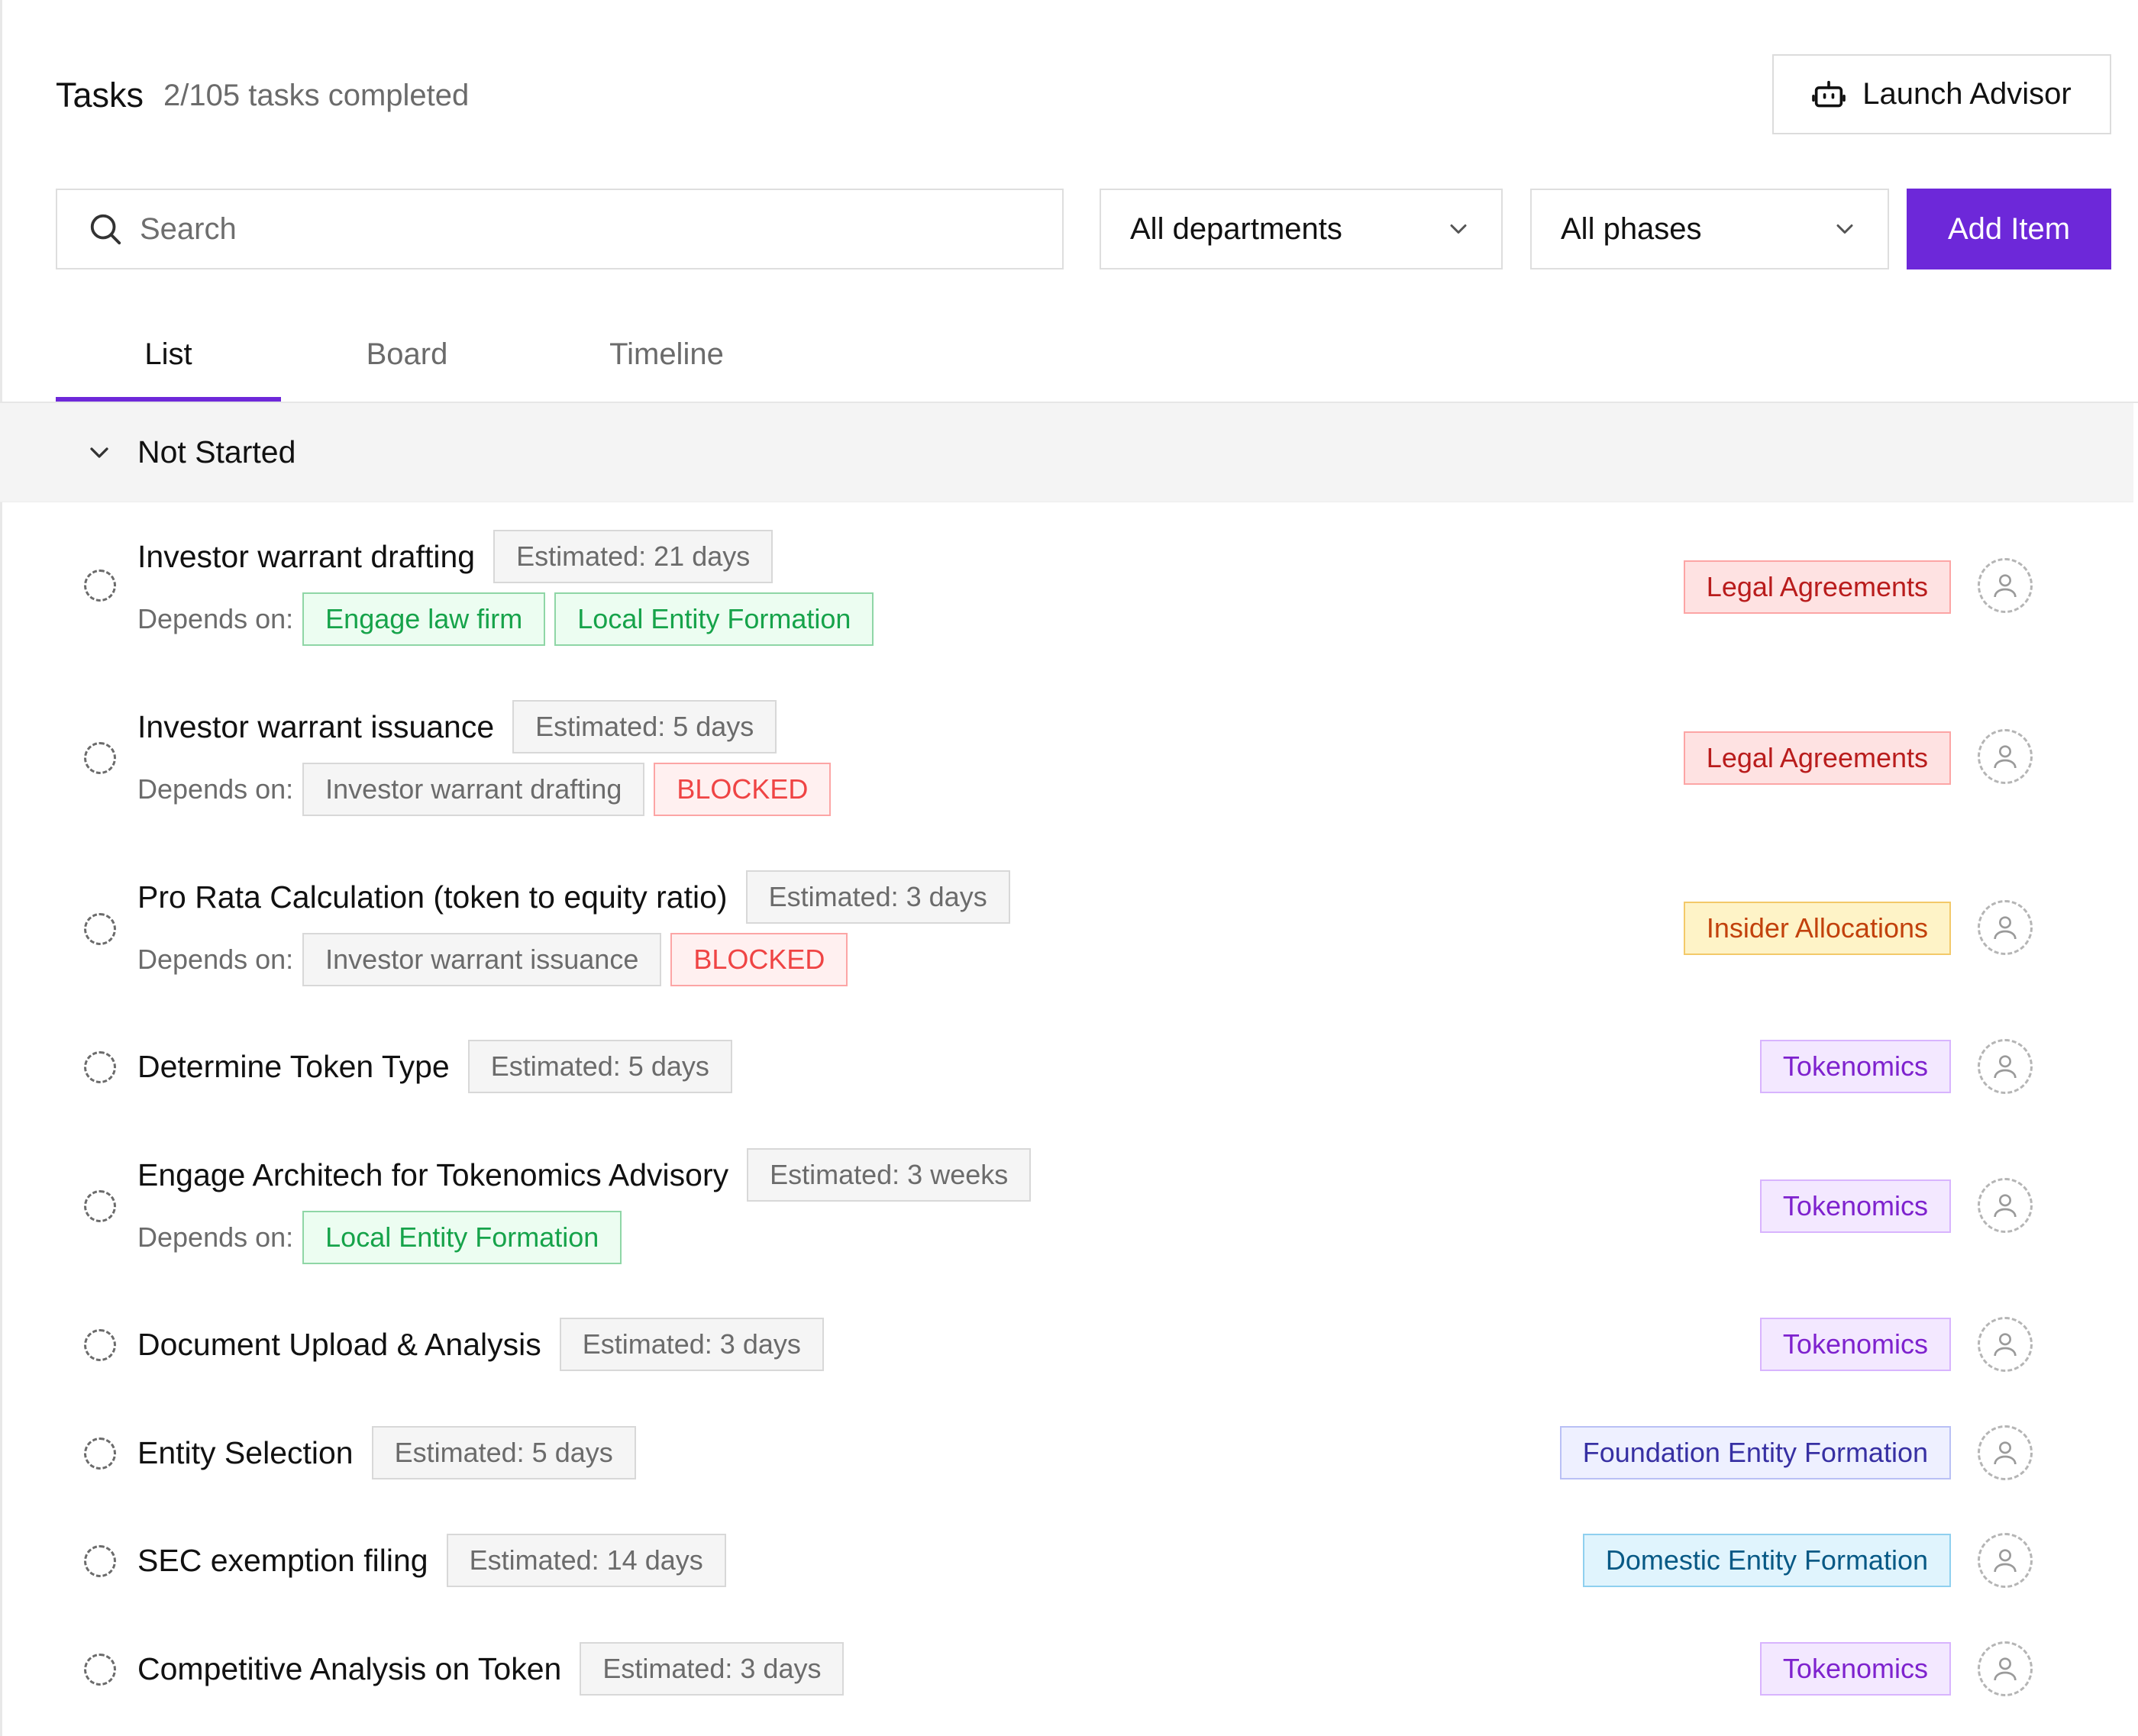 This screenshot has width=2138, height=1736. What do you see at coordinates (1069, 402) in the screenshot?
I see `tabs-divider` at bounding box center [1069, 402].